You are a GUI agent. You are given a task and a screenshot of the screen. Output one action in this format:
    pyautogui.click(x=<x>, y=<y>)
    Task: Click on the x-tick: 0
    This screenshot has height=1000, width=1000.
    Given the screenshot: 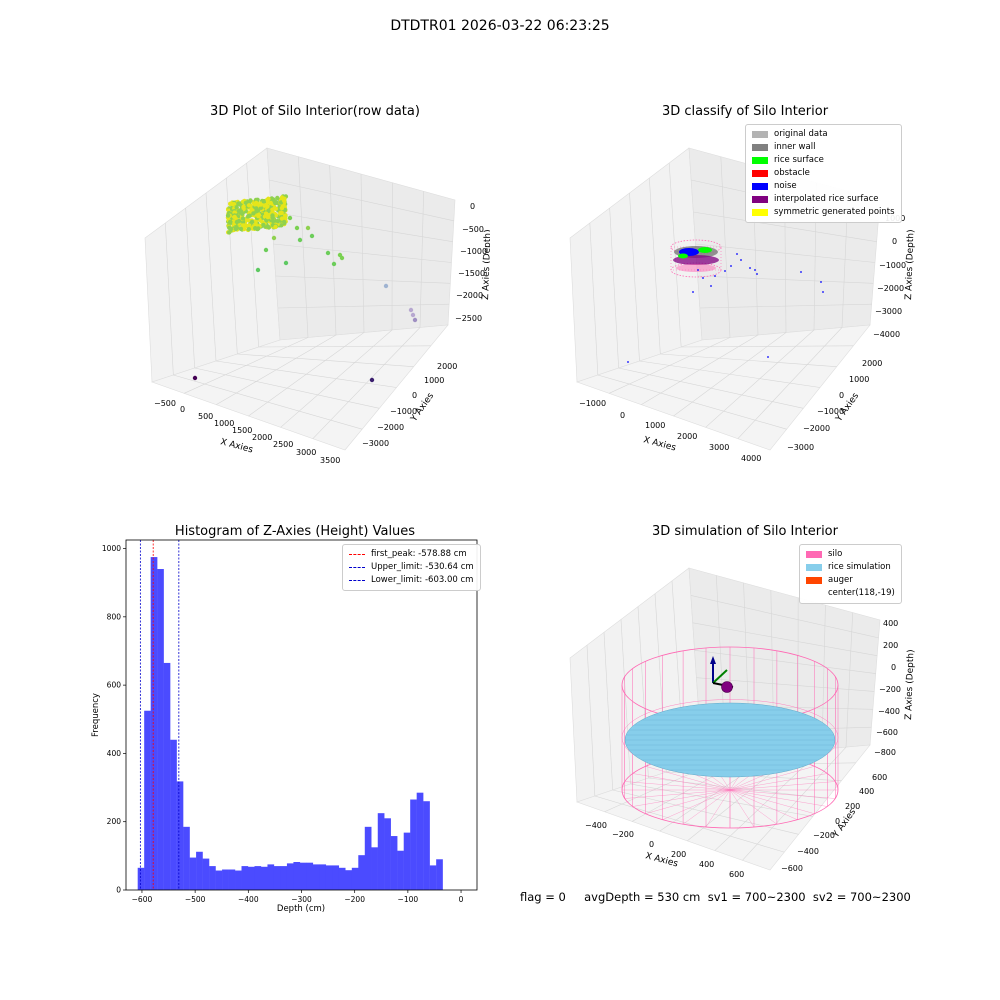 What is the action you would take?
    pyautogui.click(x=651, y=844)
    